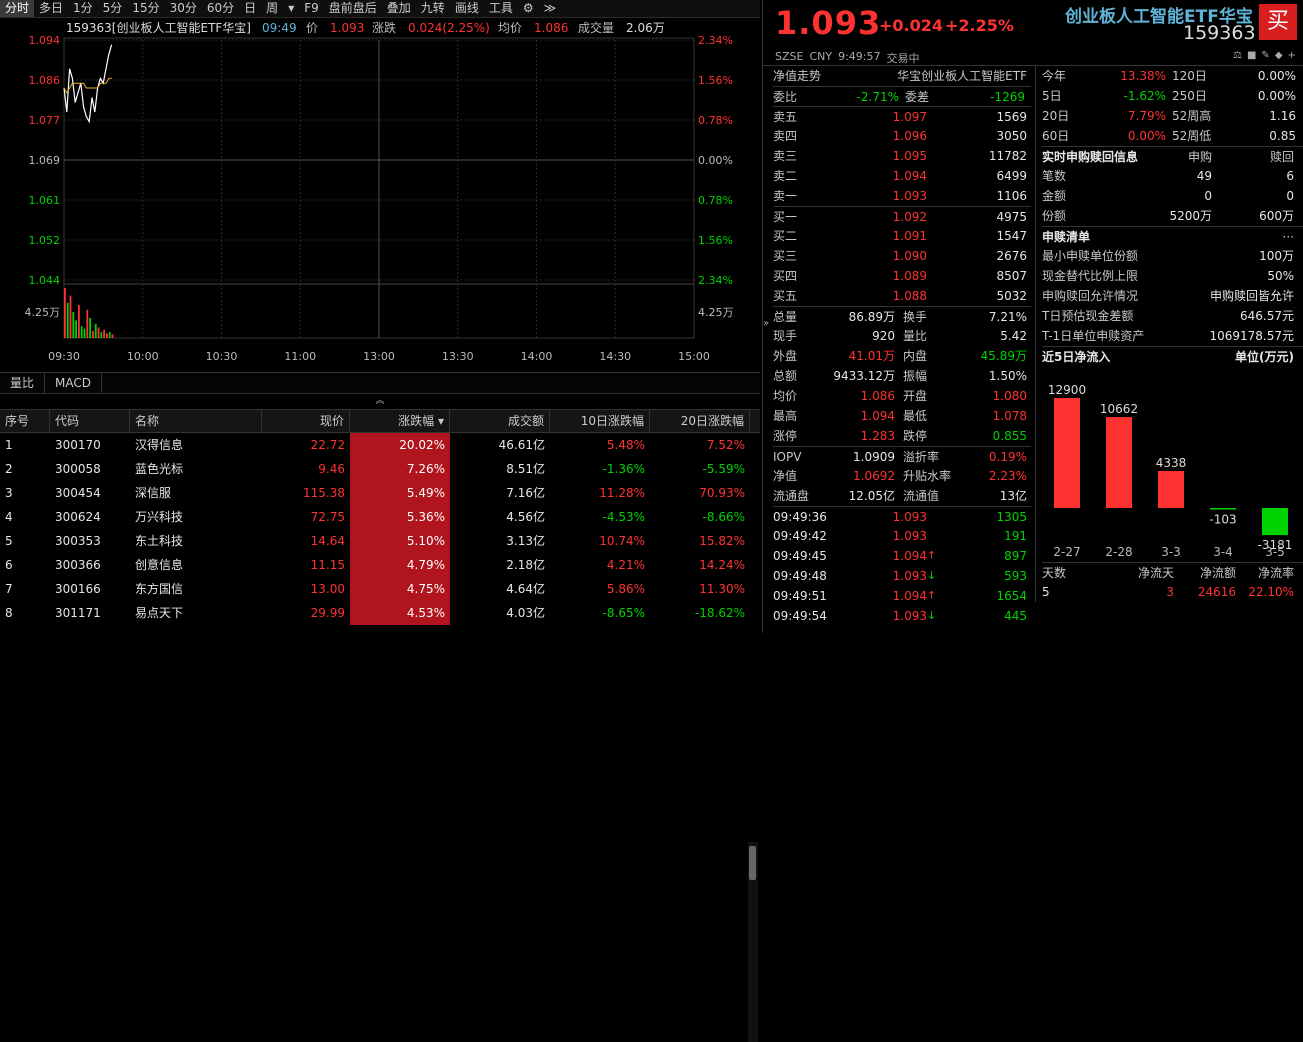 The height and width of the screenshot is (1042, 1303). I want to click on ask-row: 卖五 1.097 1569, so click(902, 116).